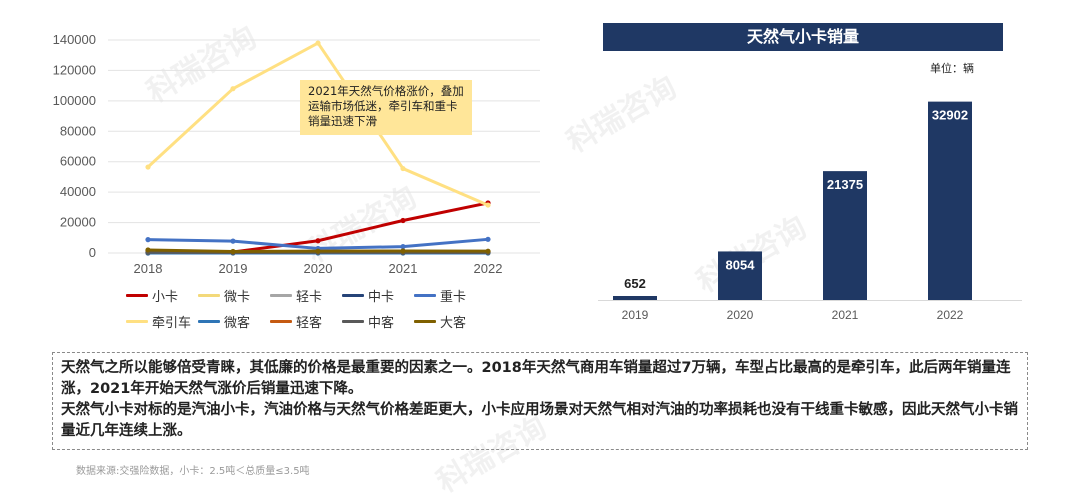 This screenshot has height=501, width=1080. Describe the element at coordinates (78, 222) in the screenshot. I see `y-tick-label: 20000` at that location.